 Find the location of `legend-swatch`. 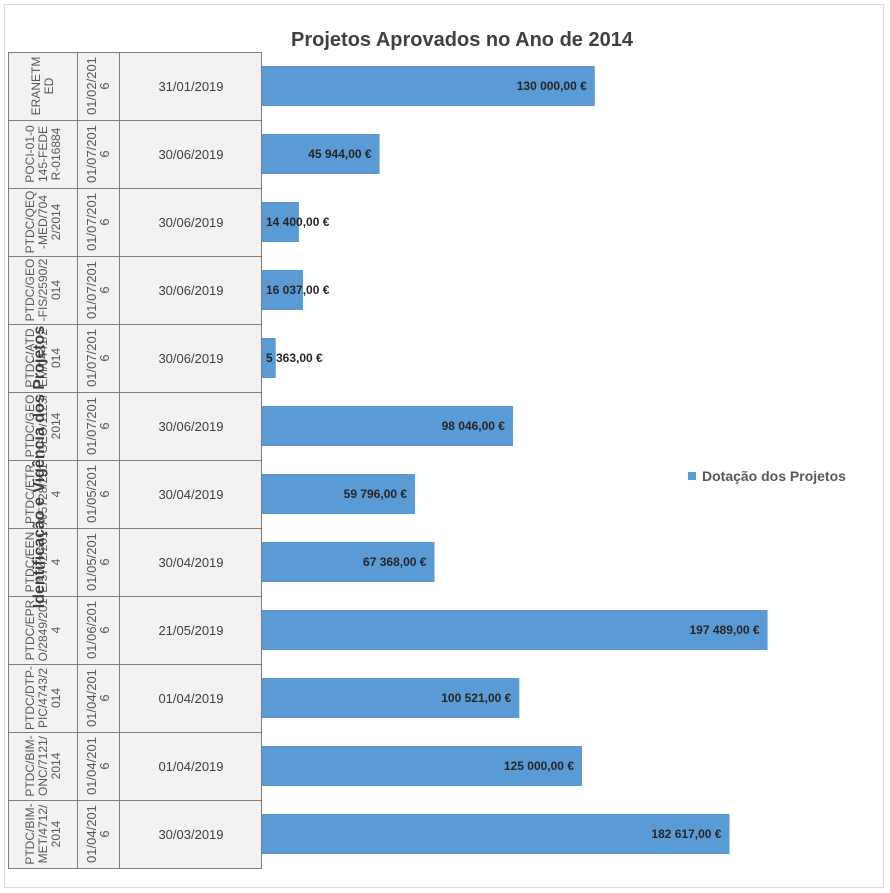

legend-swatch is located at coordinates (692, 476).